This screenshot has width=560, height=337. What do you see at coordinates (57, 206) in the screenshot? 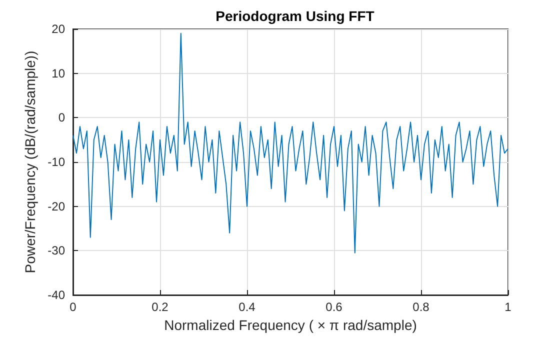
I see `y-tick-label: -20` at bounding box center [57, 206].